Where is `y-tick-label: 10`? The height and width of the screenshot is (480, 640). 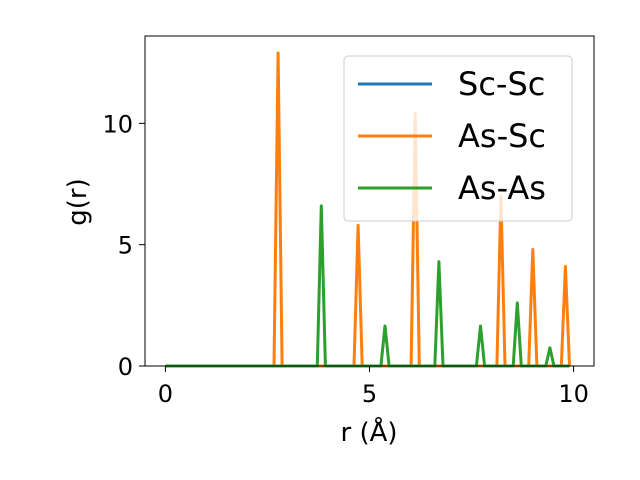
y-tick-label: 10 is located at coordinates (117, 124).